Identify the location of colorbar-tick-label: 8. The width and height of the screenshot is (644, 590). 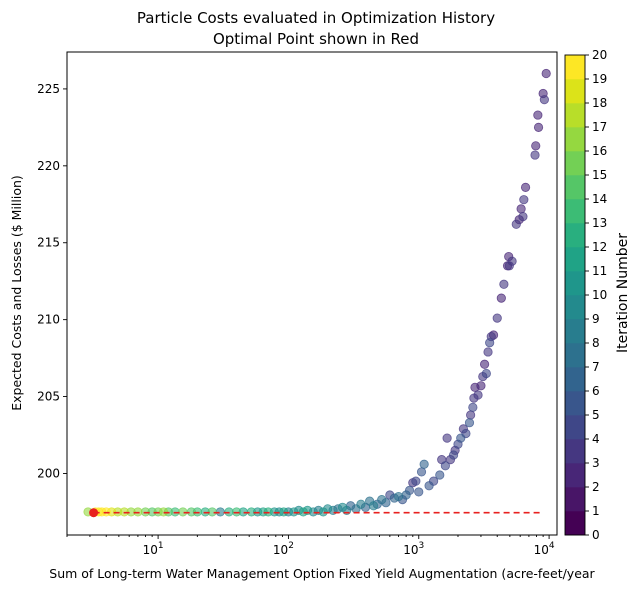
(596, 343).